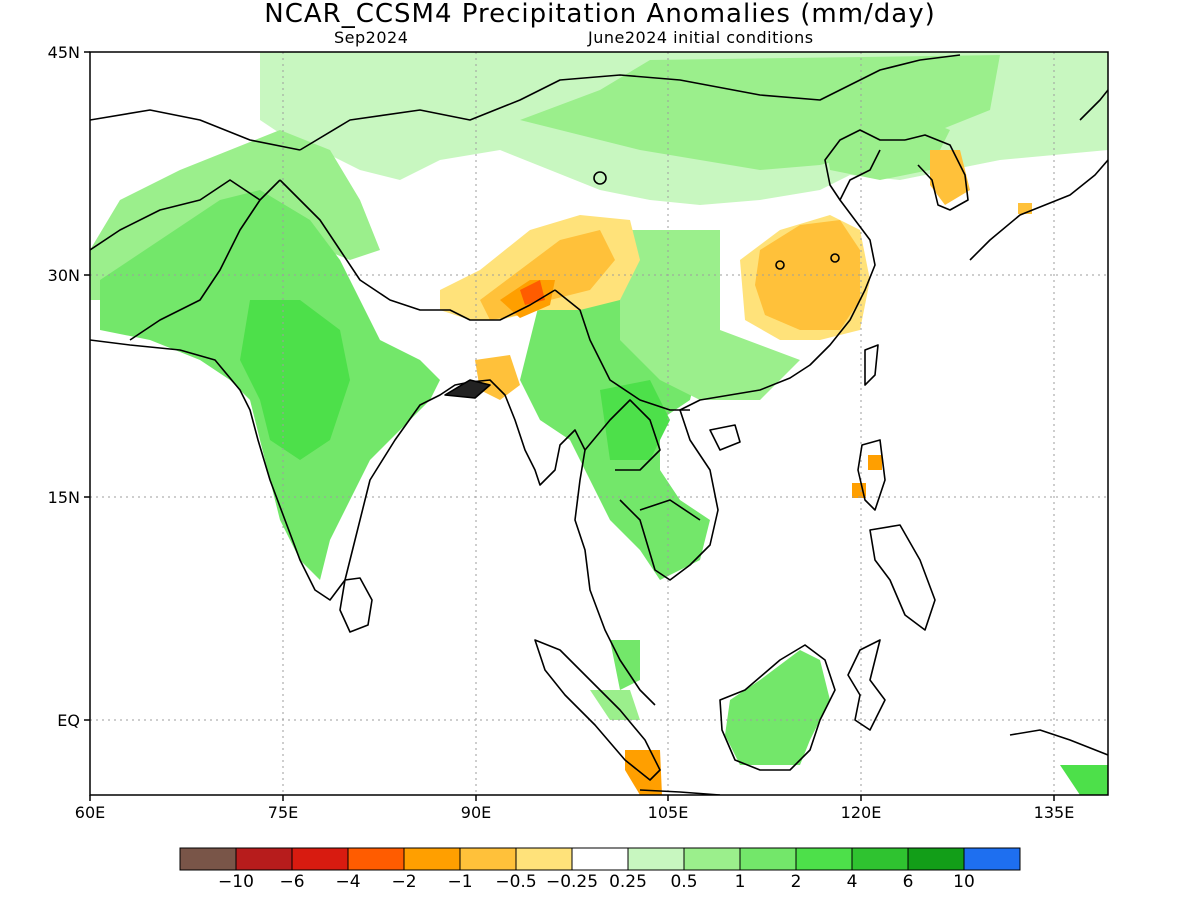 The height and width of the screenshot is (900, 1200). What do you see at coordinates (575, 812) in the screenshot?
I see `lon-labels: 60E 75E 90E 105E 120E 135E` at bounding box center [575, 812].